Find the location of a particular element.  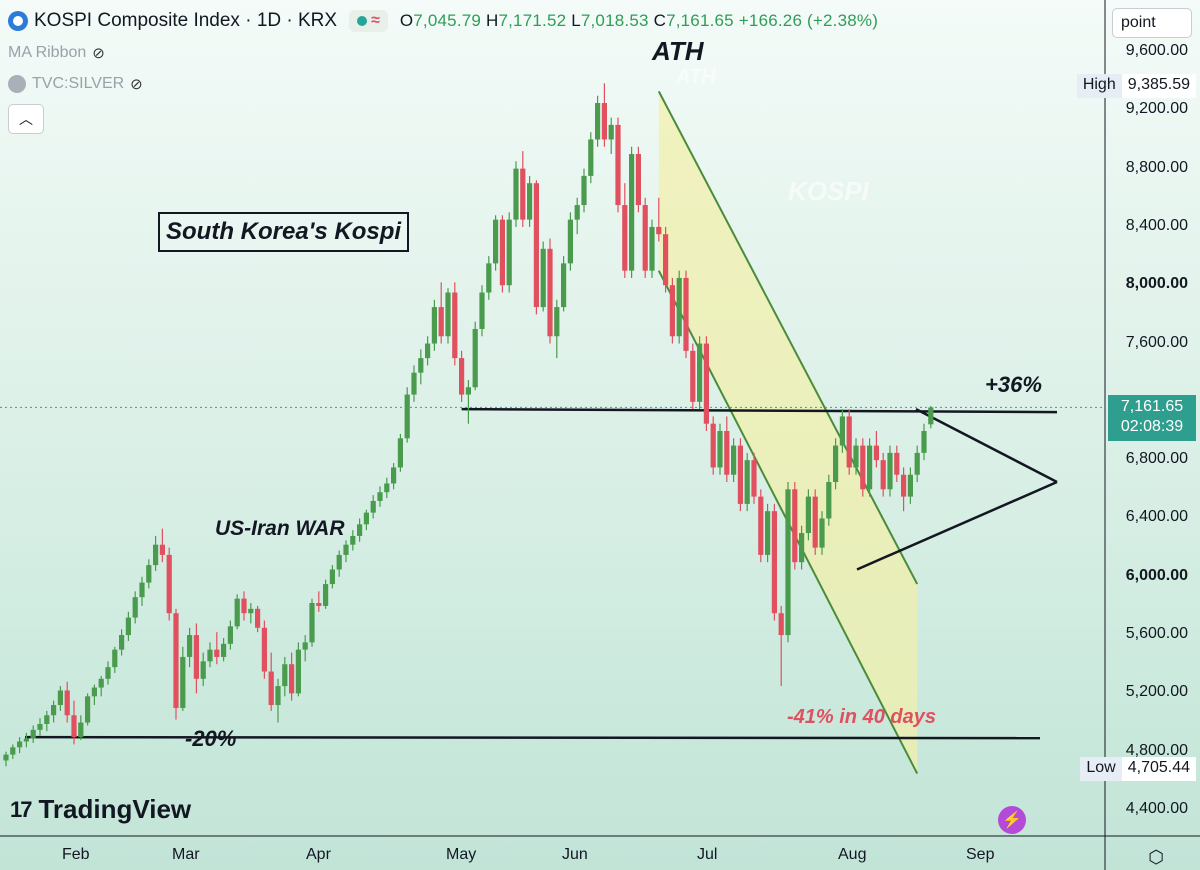

symbol-title: KOSPI Composite Index · 1D · KRX is located at coordinates (186, 20).